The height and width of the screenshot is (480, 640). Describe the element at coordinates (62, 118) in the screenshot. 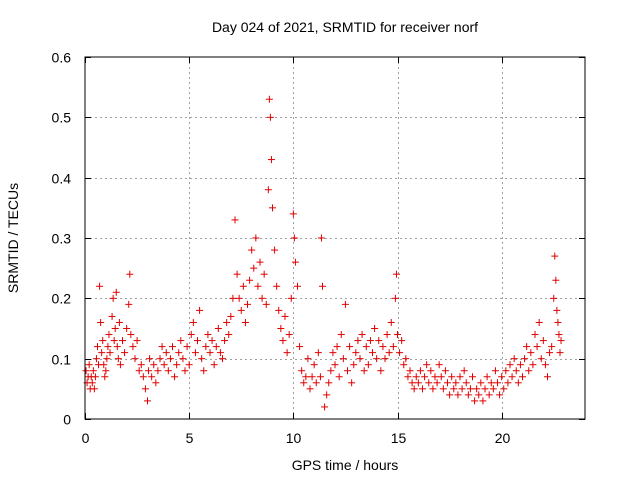

I see `y-tick-label: 0.5` at that location.